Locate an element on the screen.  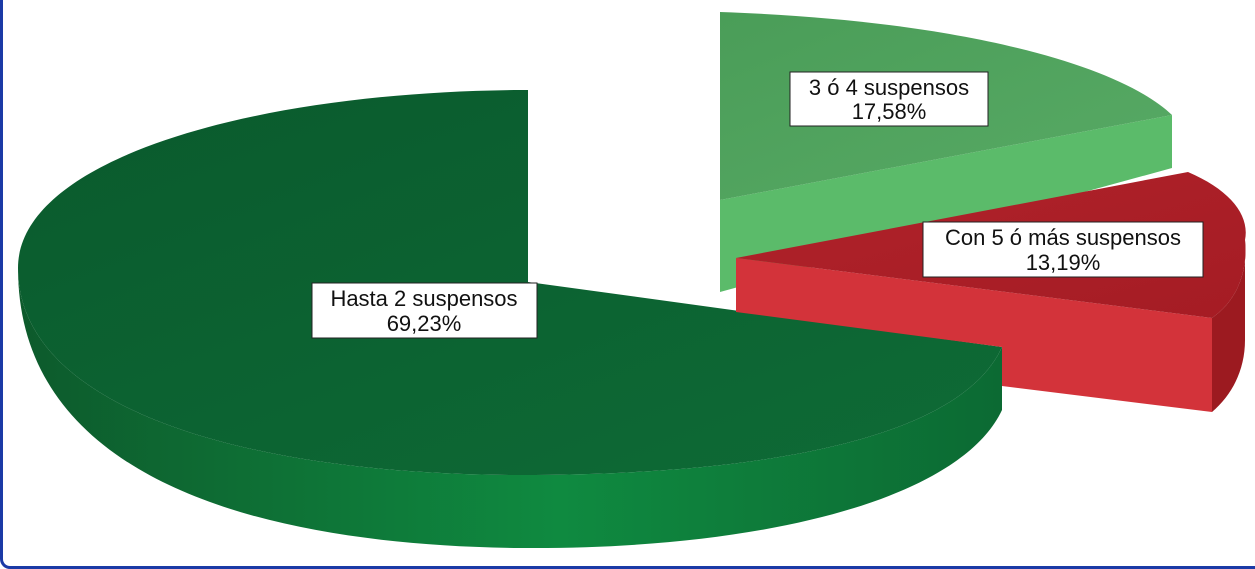
label-name-con-5: Con 5 ó más suspensos is located at coordinates (1063, 237).